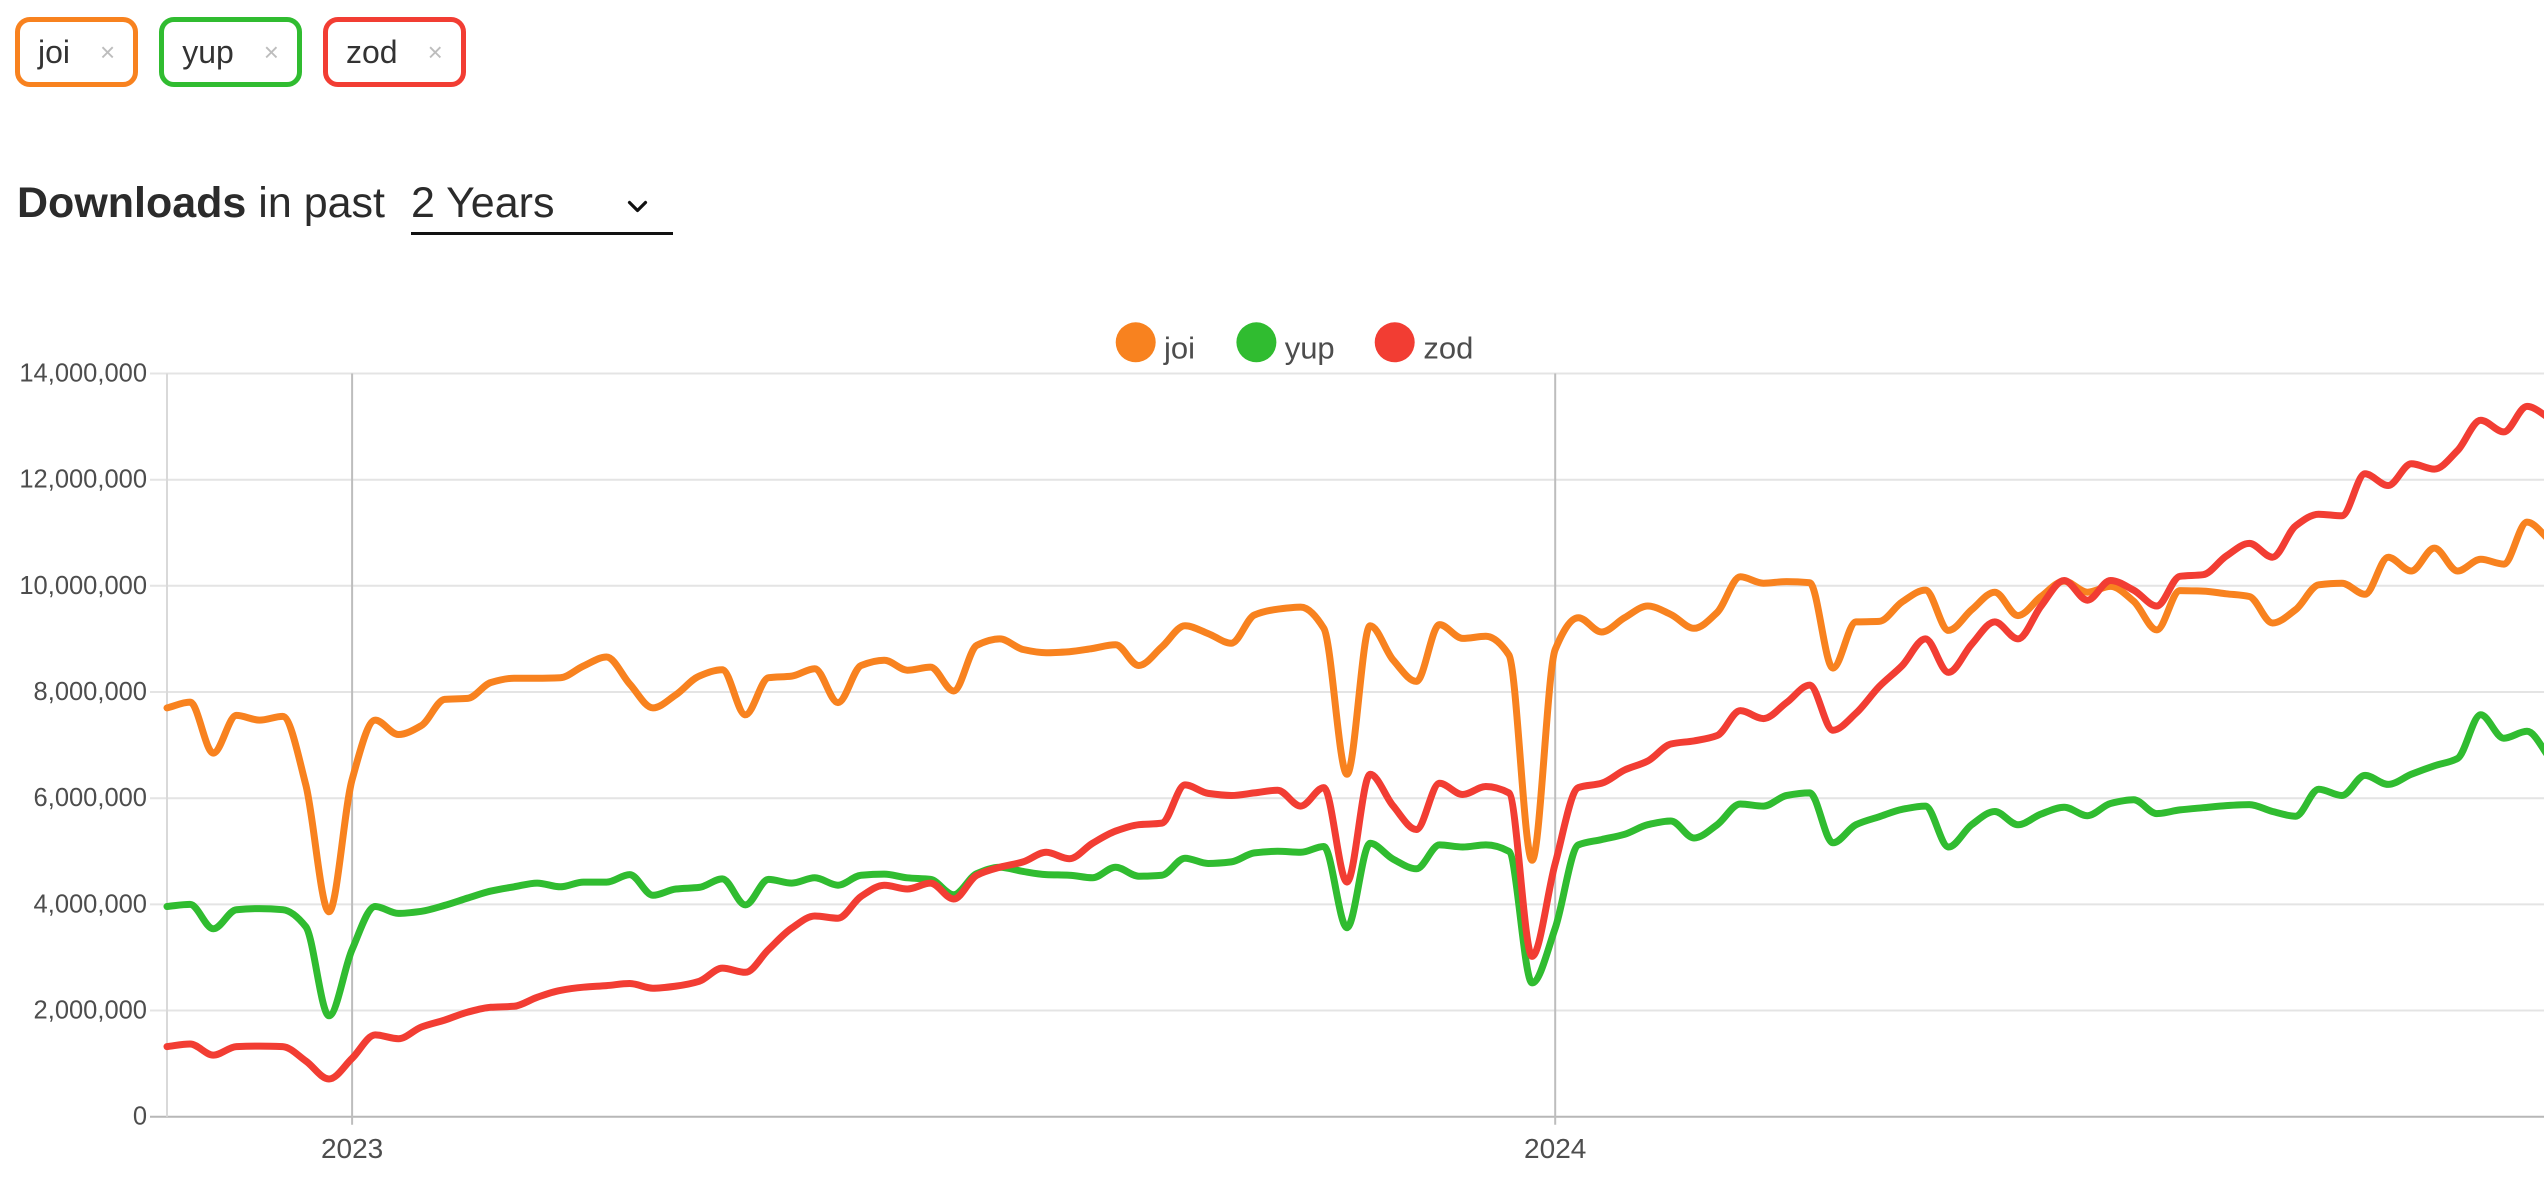  What do you see at coordinates (90, 798) in the screenshot?
I see `svg-text: 6,000,000` at bounding box center [90, 798].